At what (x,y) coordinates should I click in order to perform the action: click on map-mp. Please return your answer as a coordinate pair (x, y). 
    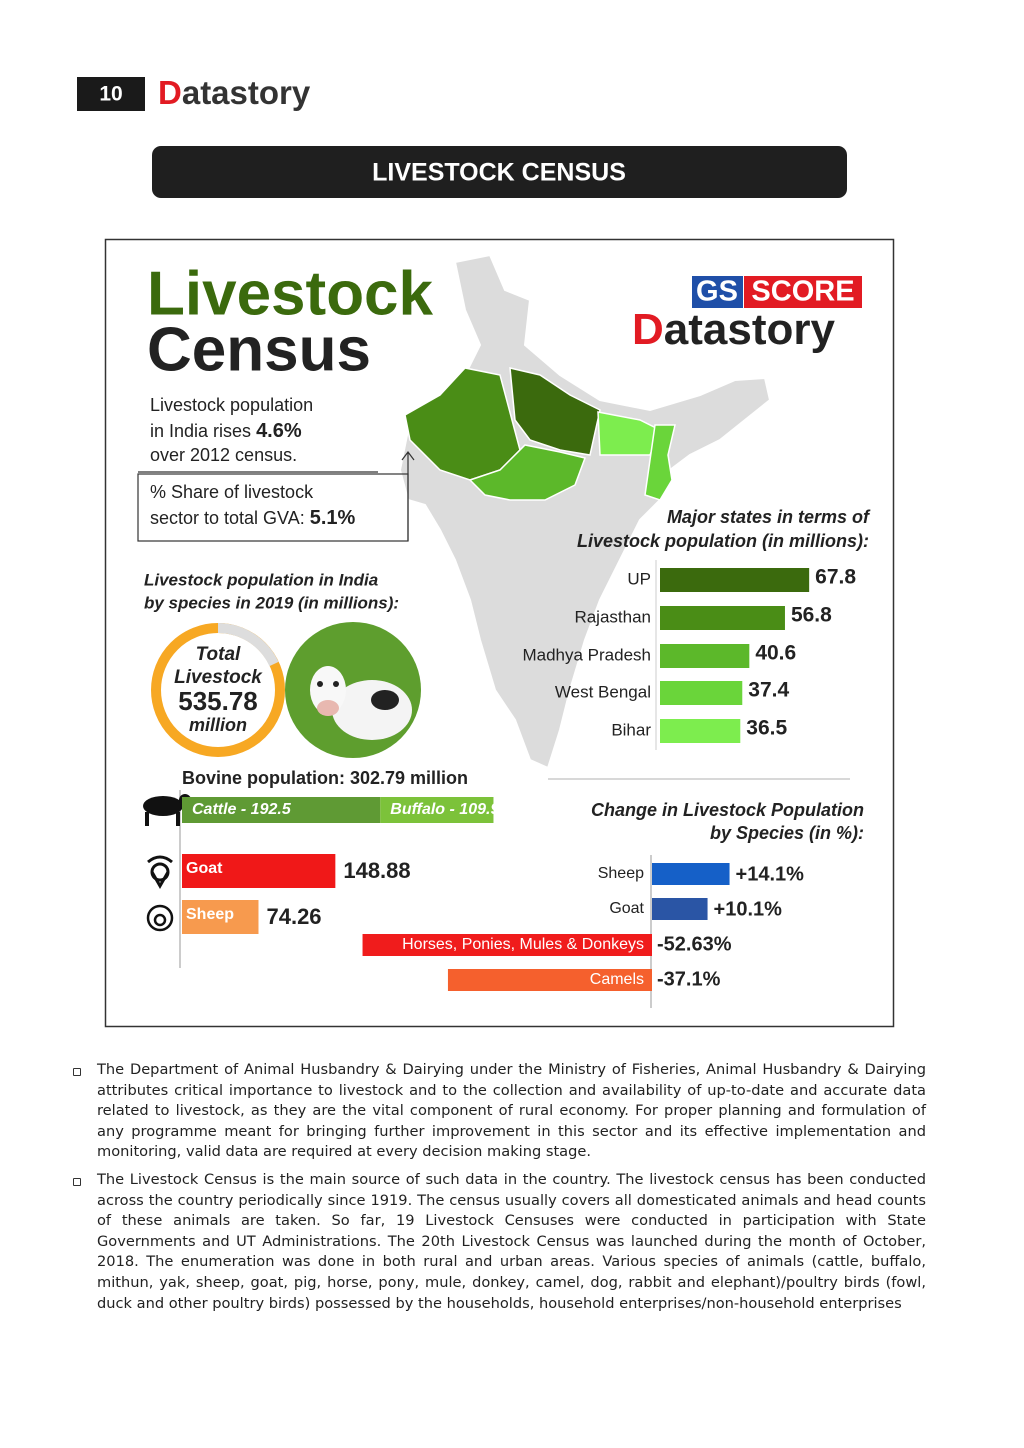
    Looking at the image, I should click on (527, 472).